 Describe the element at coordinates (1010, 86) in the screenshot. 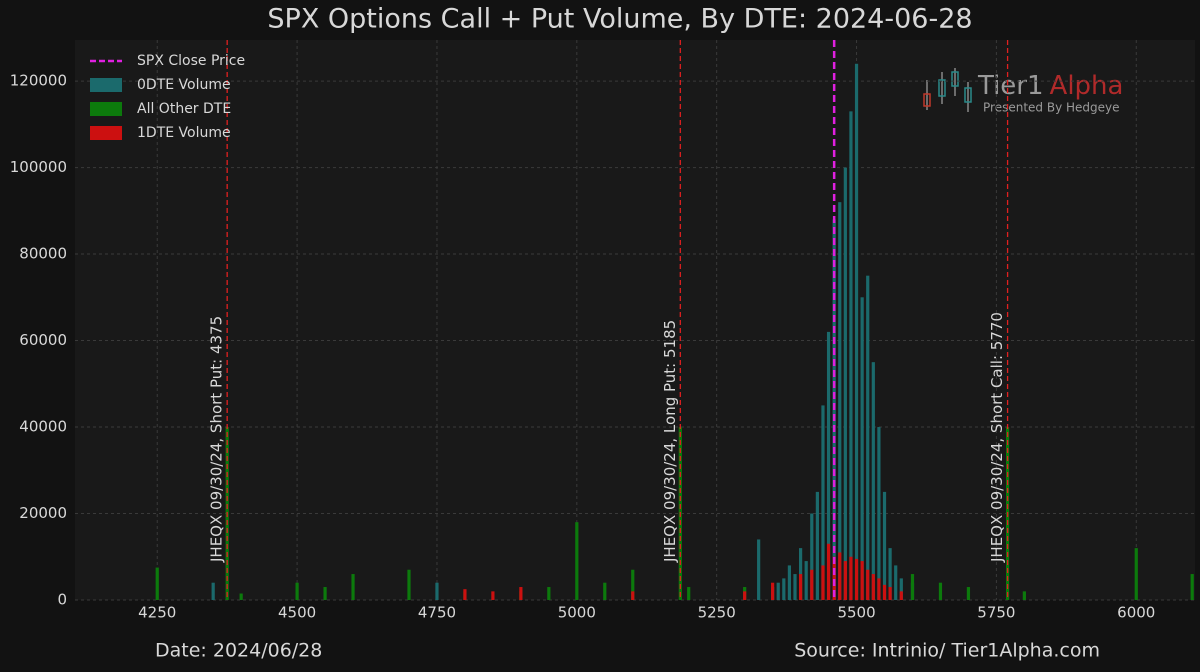

I see `logo-name: Tier1` at that location.